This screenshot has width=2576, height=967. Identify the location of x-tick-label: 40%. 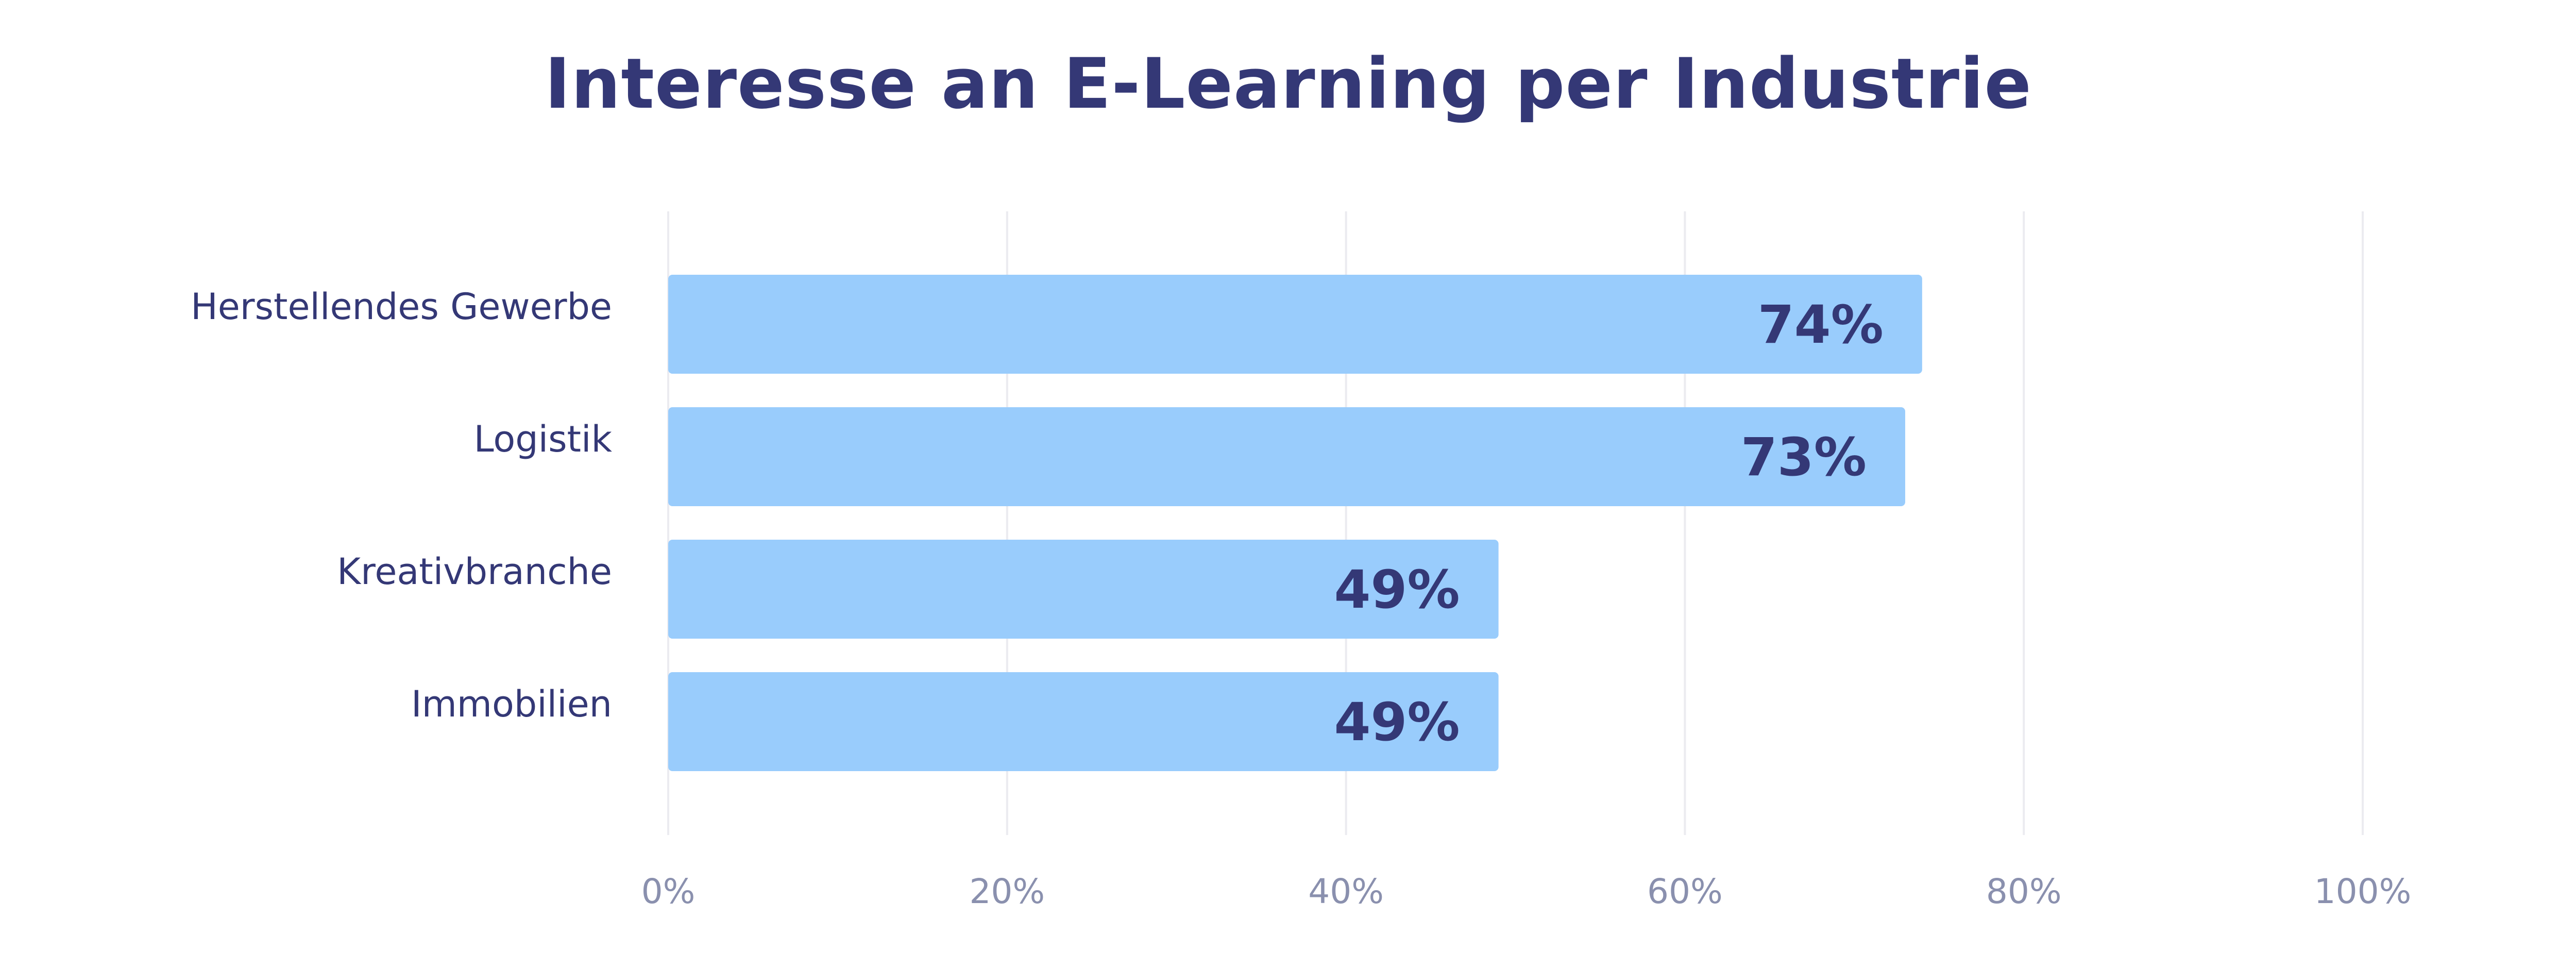
(1346, 891).